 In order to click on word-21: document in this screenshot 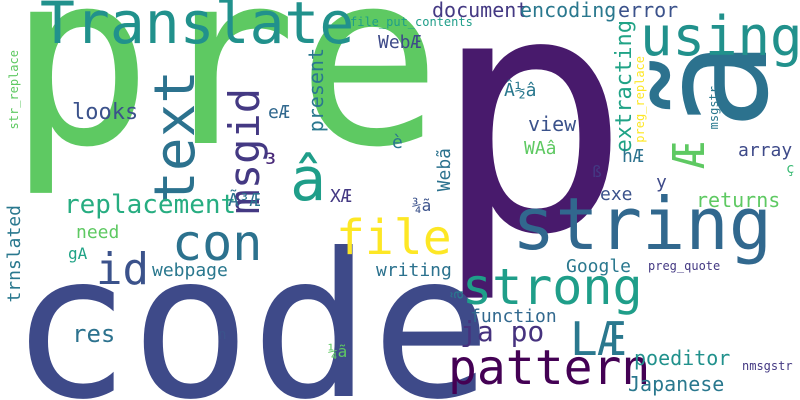, I will do `click(480, 11)`.